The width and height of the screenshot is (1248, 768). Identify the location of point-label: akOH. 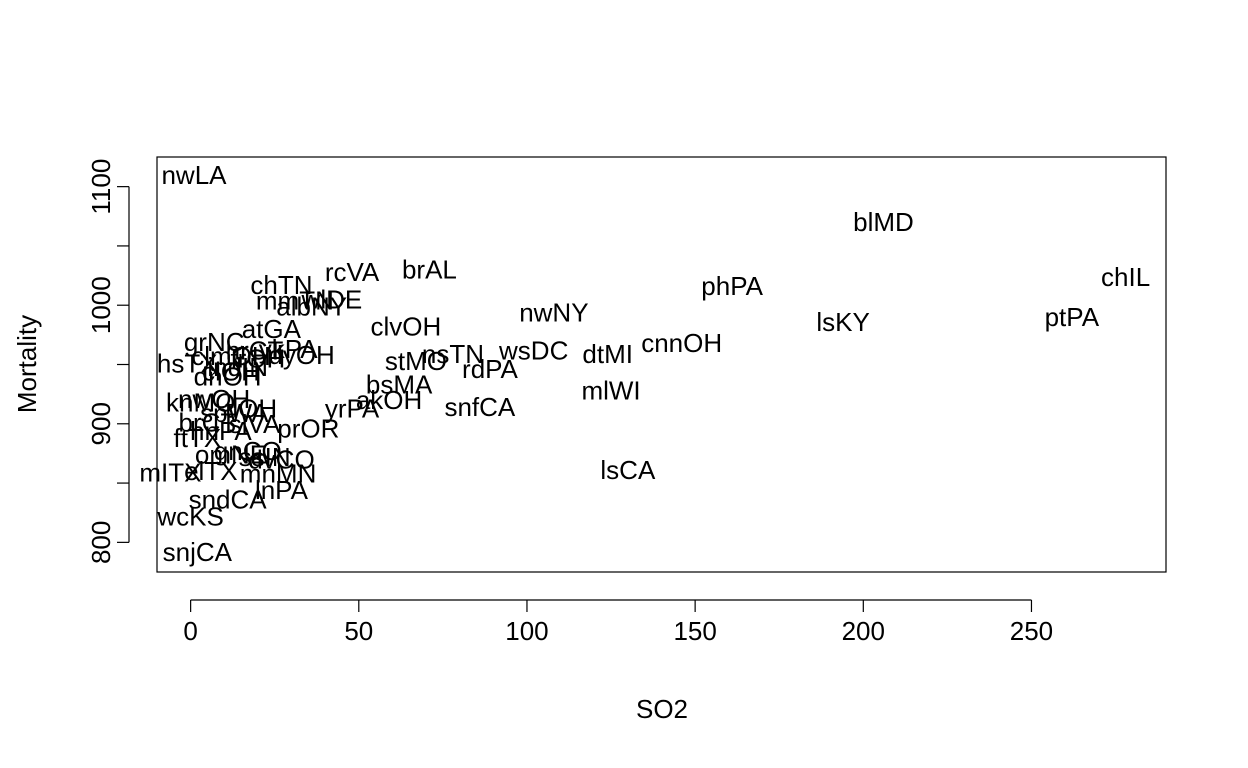
(389, 400).